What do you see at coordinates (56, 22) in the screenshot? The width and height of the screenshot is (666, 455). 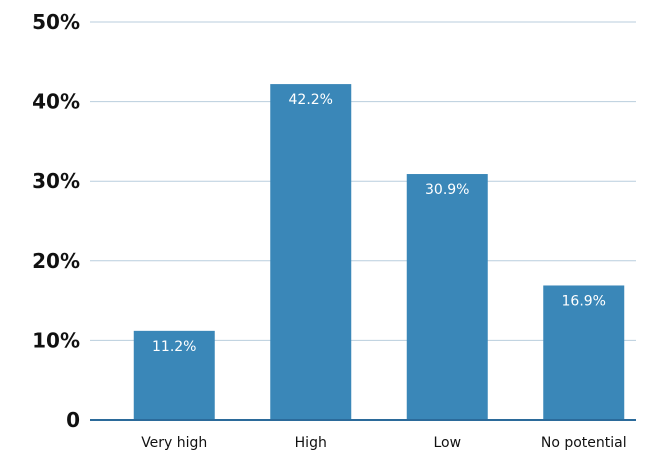 I see `y-tick-label: 50%` at bounding box center [56, 22].